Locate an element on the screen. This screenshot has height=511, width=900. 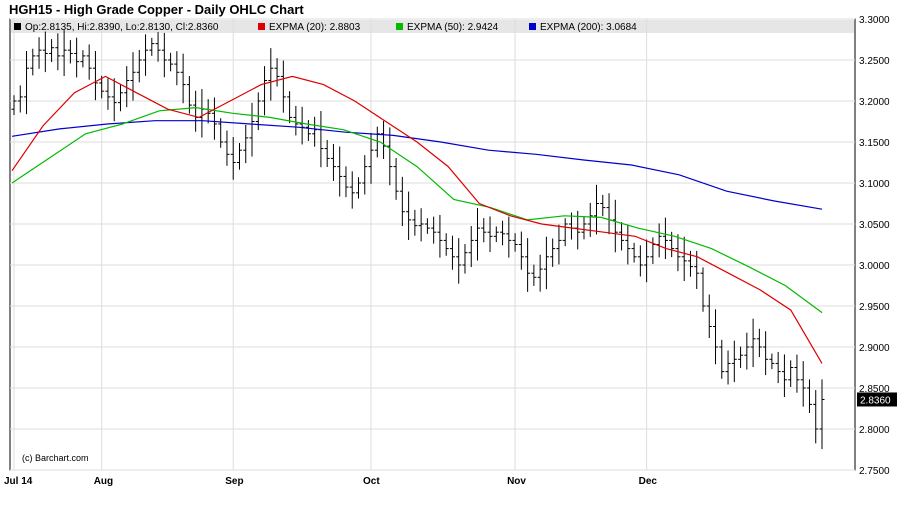
legend-swatch-ohlc is located at coordinates (17, 26).